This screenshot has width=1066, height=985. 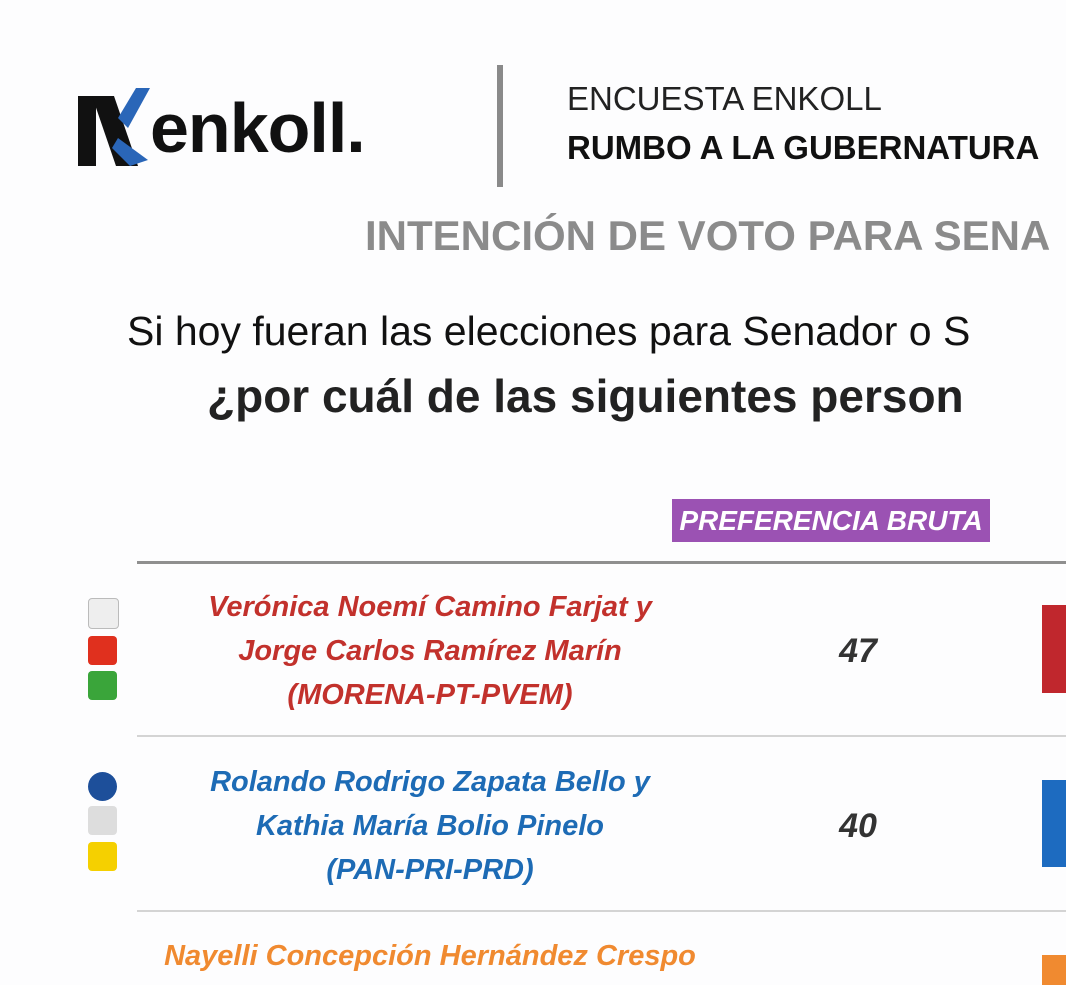 What do you see at coordinates (500, 126) in the screenshot?
I see `divider` at bounding box center [500, 126].